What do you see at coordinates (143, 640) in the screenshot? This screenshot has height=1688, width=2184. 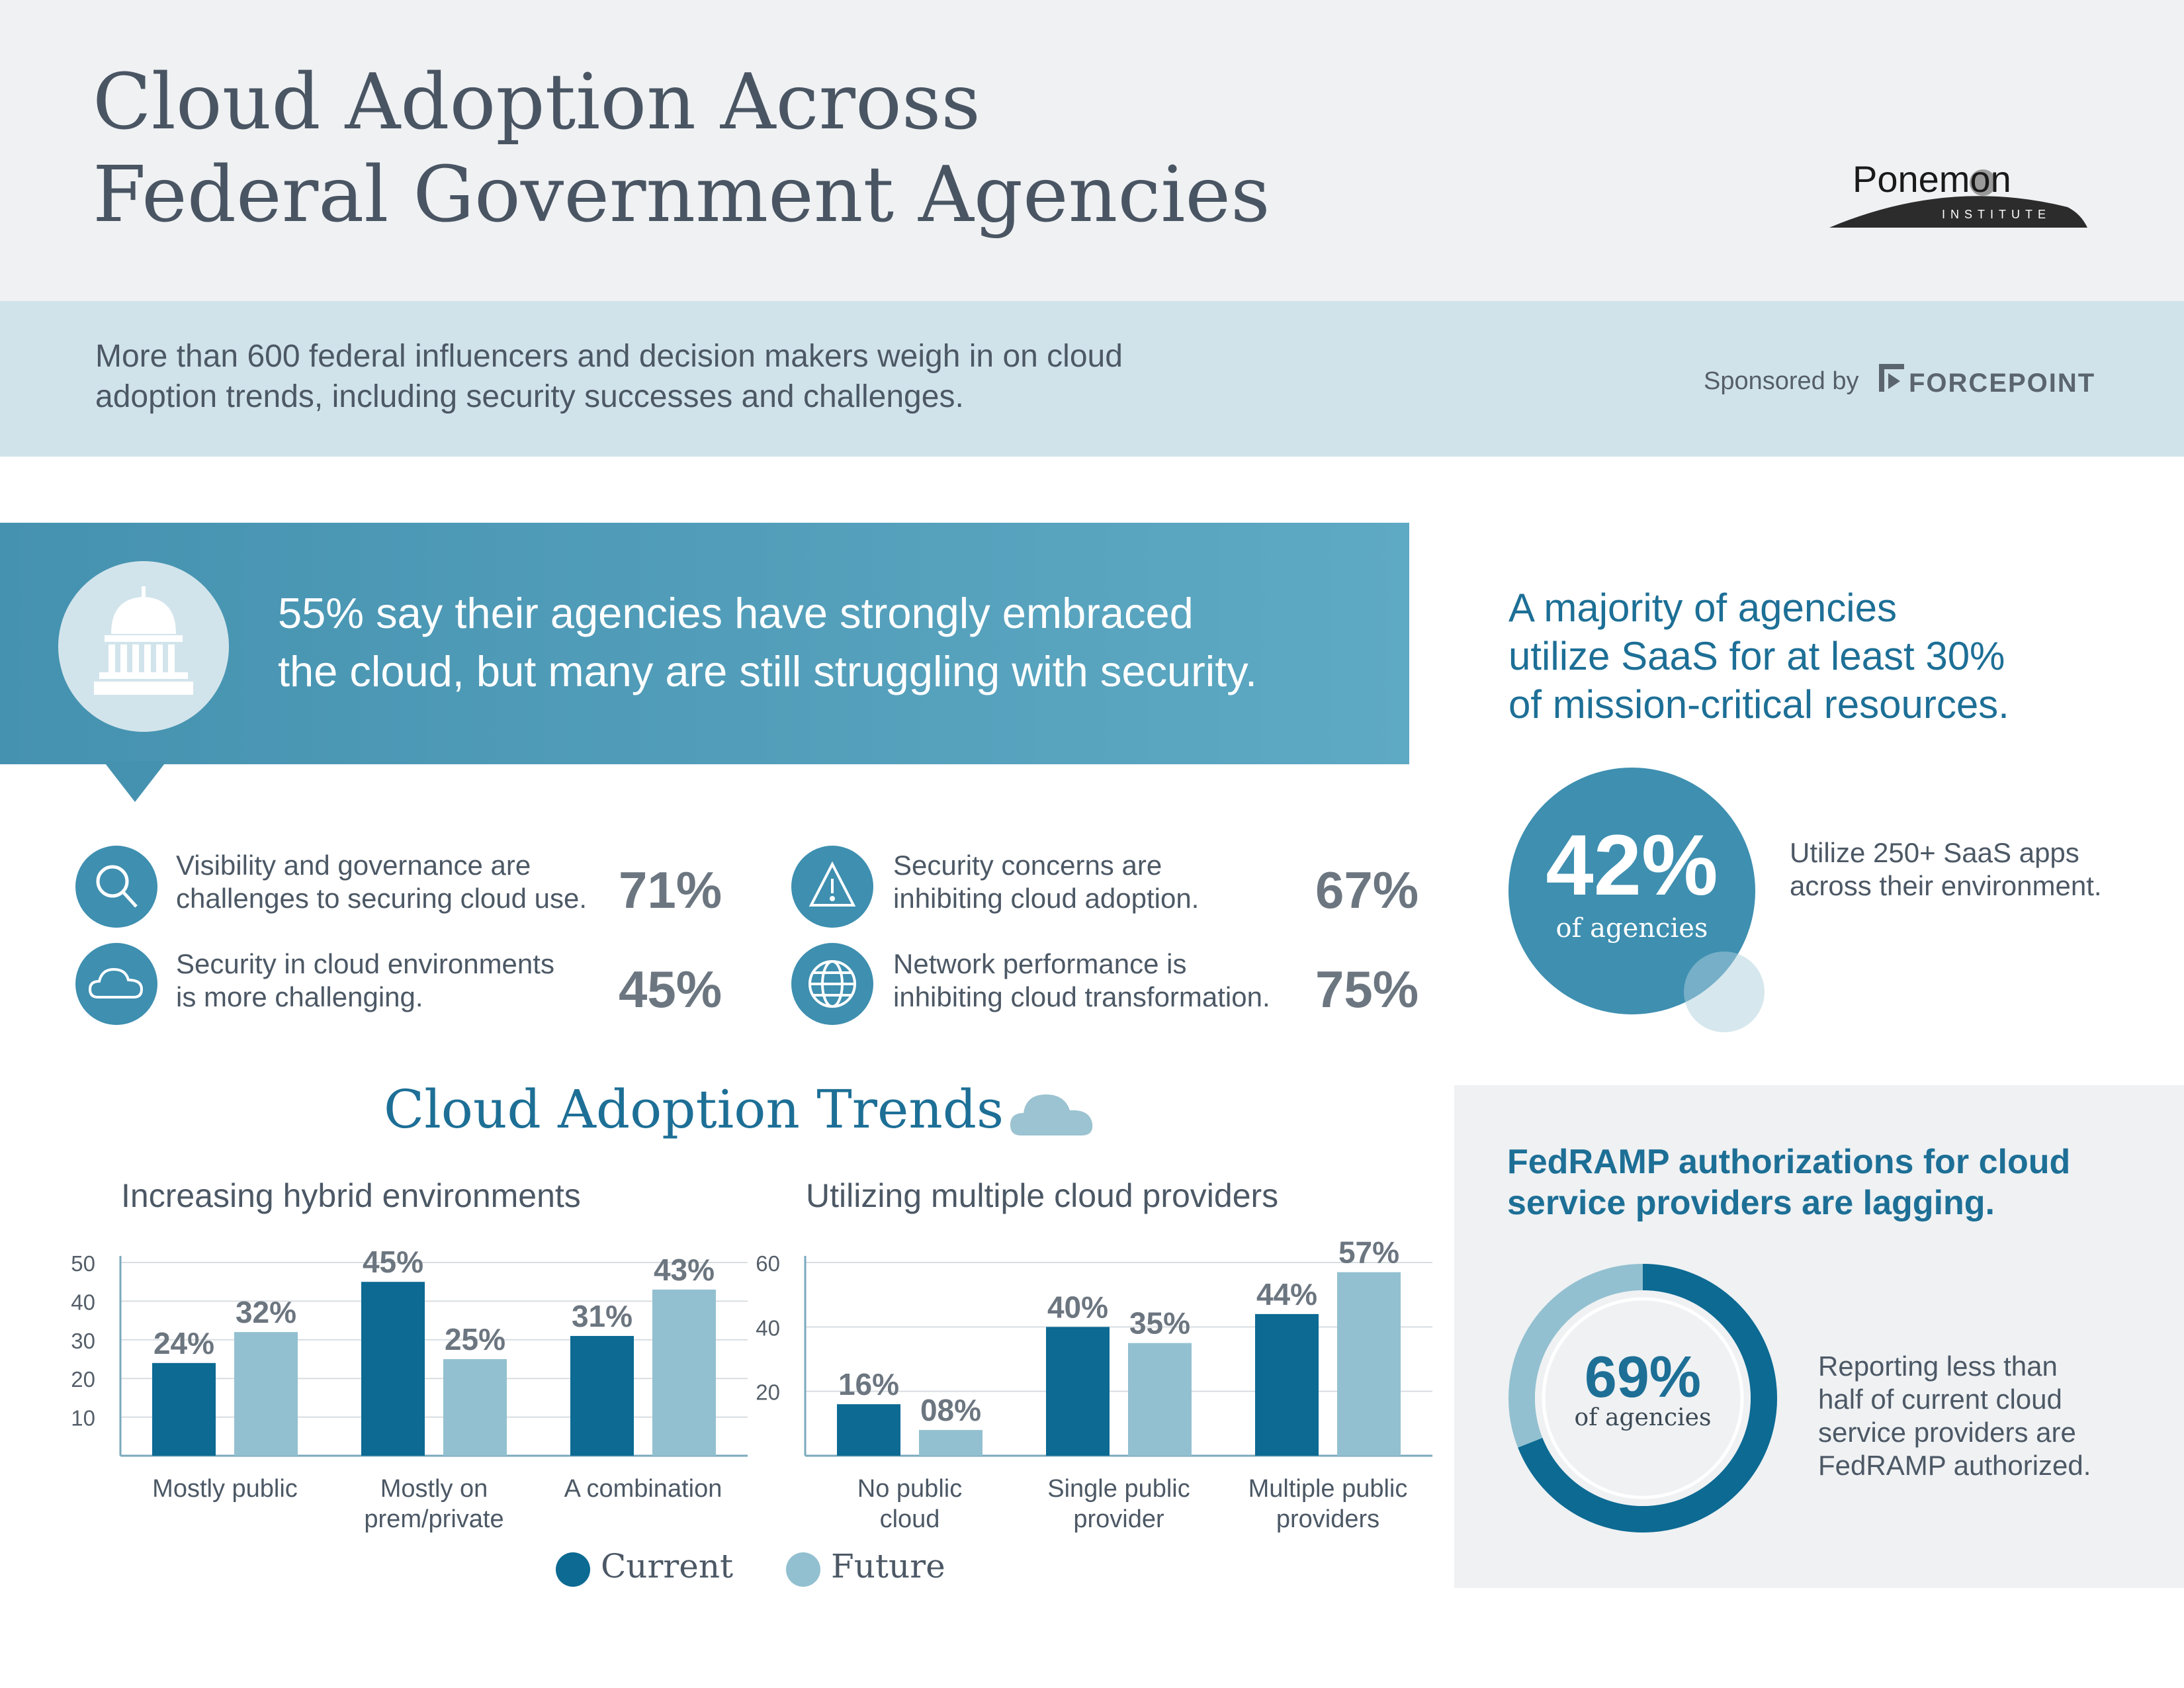 I see `capitol-building-icon` at bounding box center [143, 640].